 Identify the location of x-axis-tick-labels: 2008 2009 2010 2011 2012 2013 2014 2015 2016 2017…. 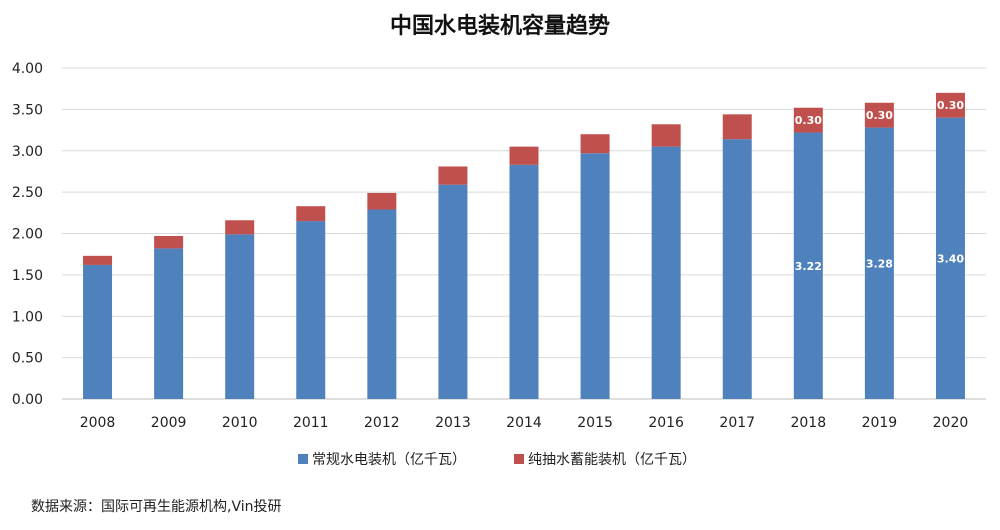
(524, 423).